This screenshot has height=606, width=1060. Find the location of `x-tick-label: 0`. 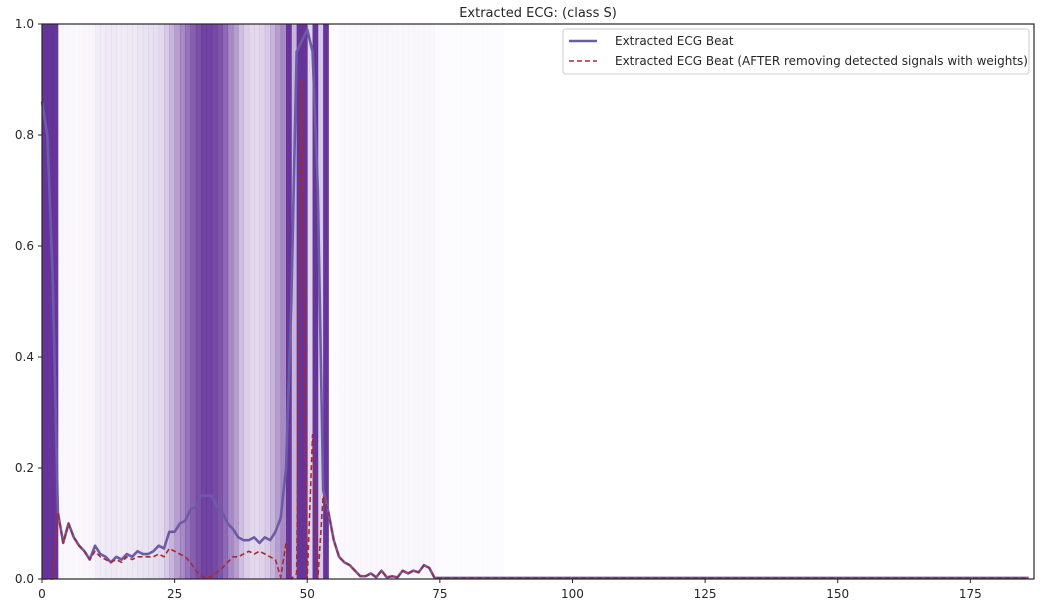

x-tick-label: 0 is located at coordinates (42, 594).